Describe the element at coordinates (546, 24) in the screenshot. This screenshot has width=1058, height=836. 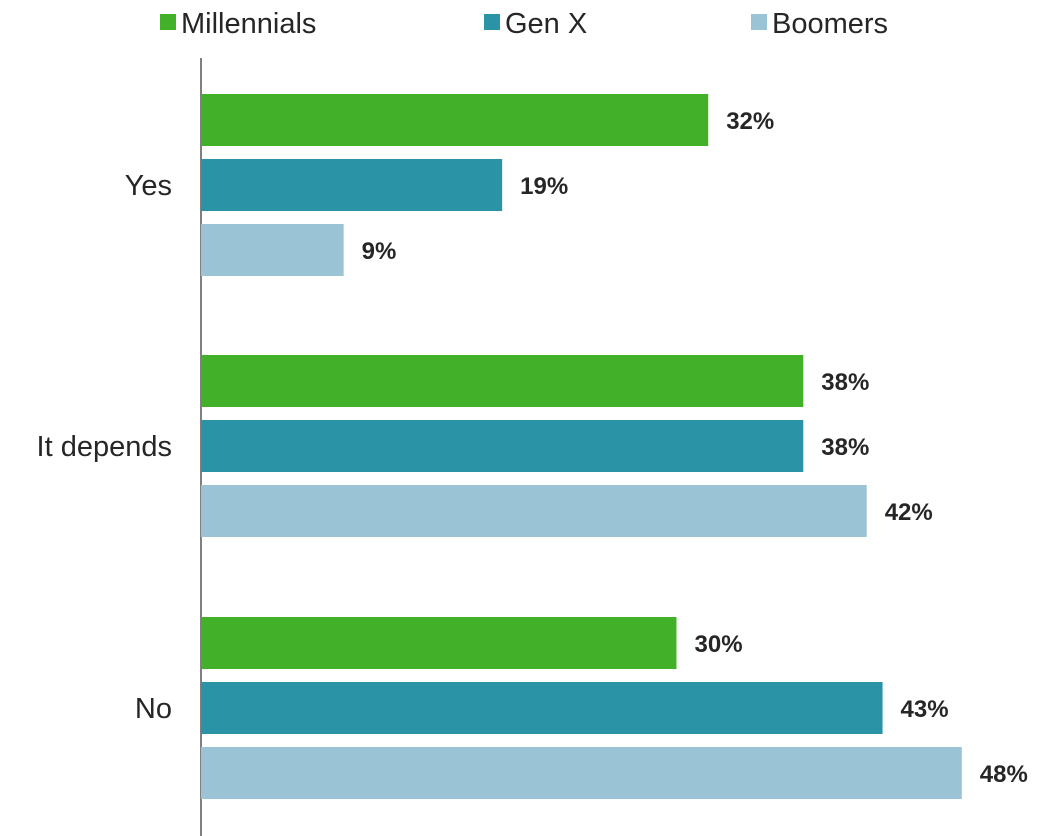
I see `legend-label-gen-x: Gen X` at that location.